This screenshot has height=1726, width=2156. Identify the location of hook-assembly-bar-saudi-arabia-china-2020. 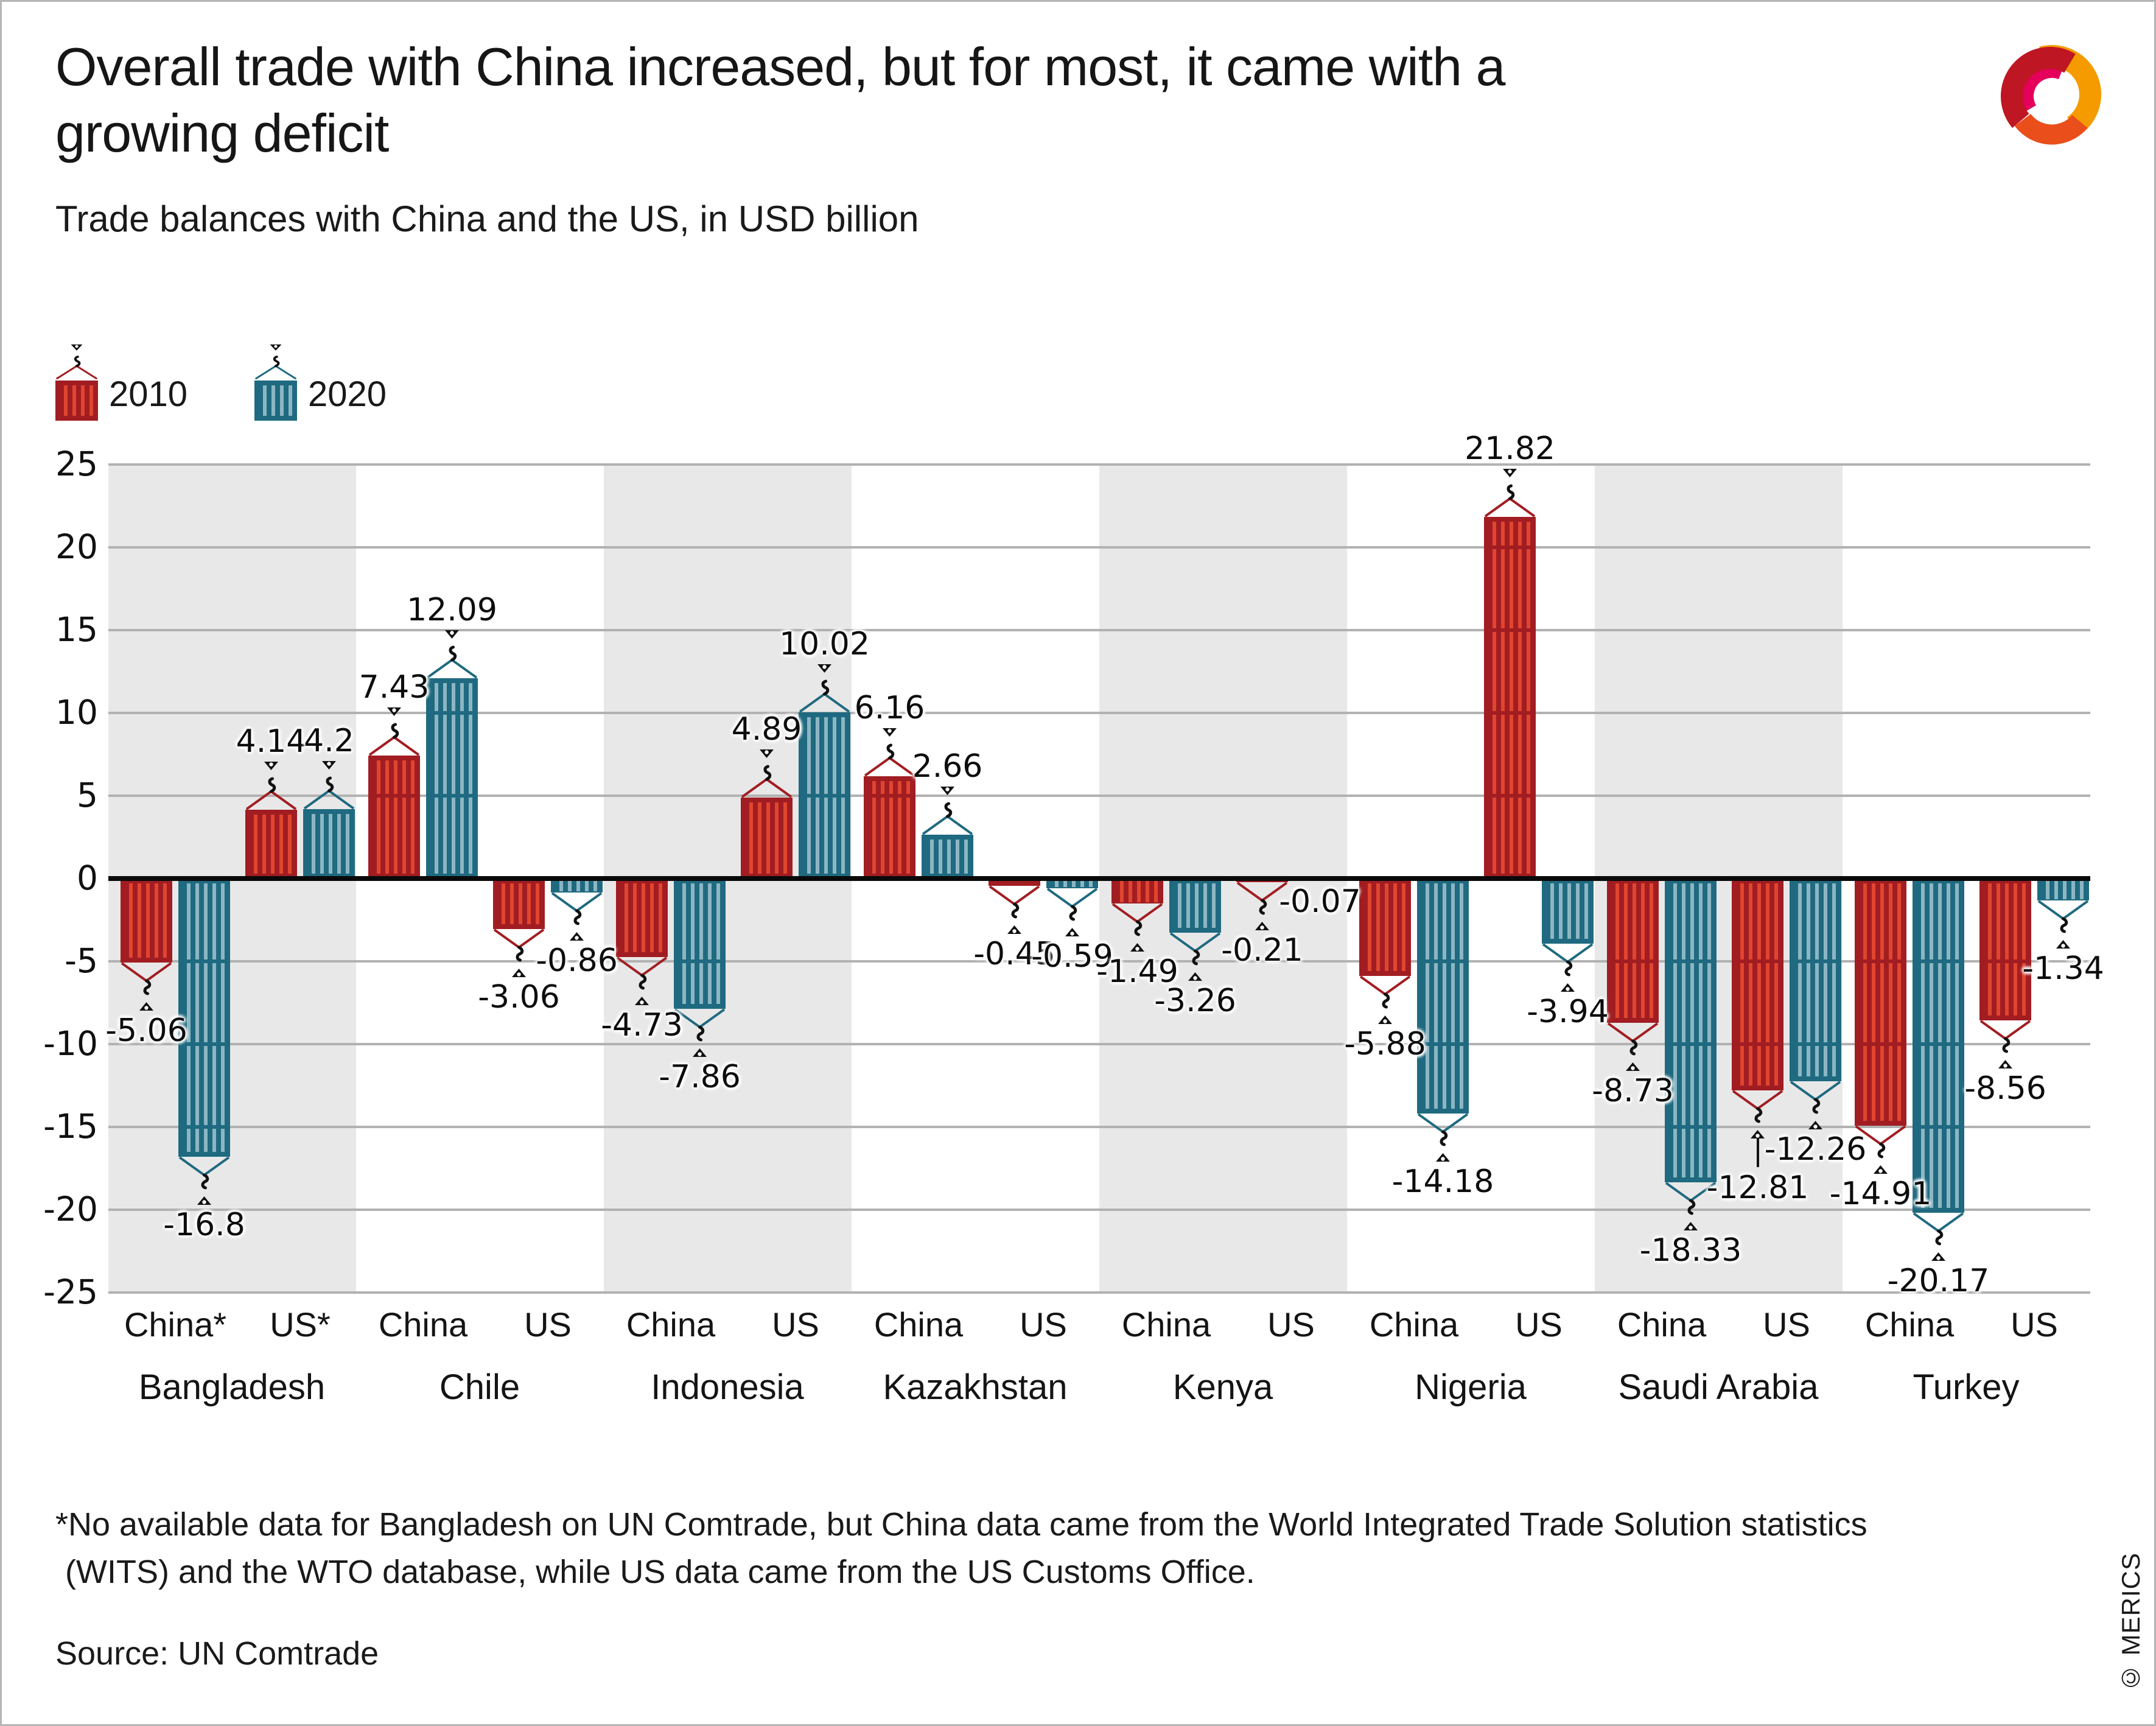
(1691, 1206).